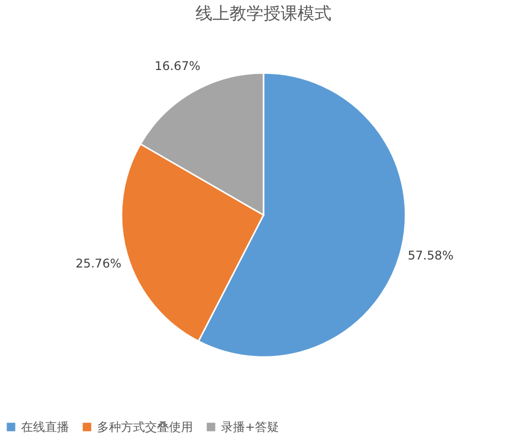  What do you see at coordinates (45, 427) in the screenshot?
I see `legend-label: 在线直播` at bounding box center [45, 427].